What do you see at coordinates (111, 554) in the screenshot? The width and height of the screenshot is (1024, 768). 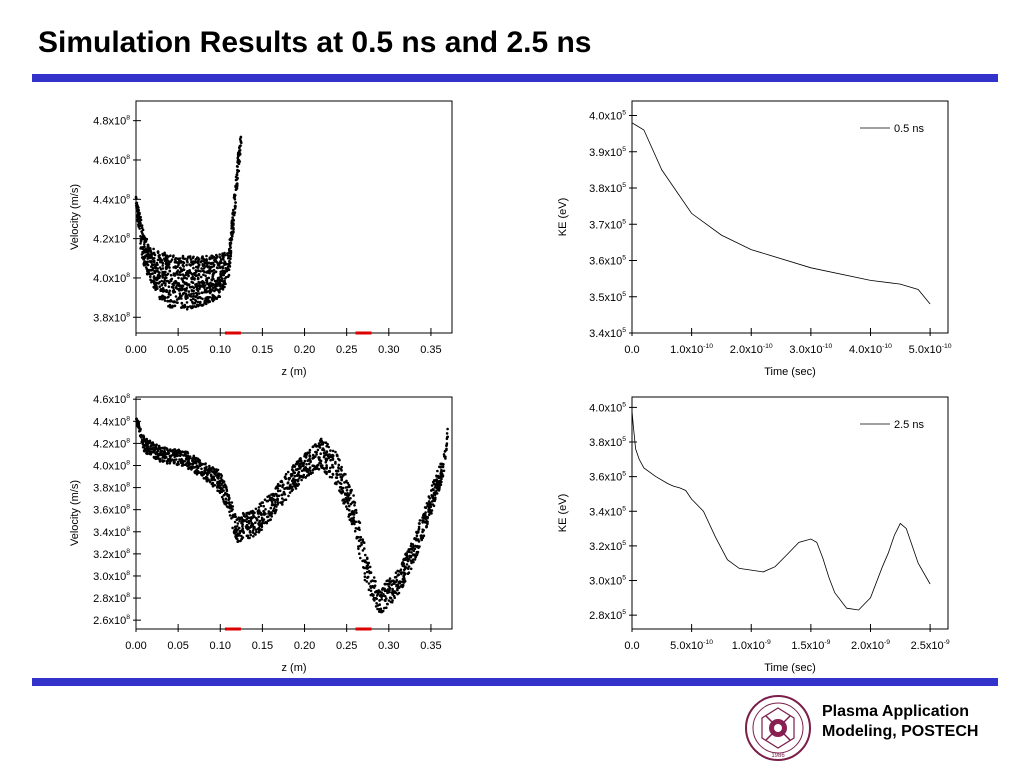 I see `y-tick-label: 3.2x108` at bounding box center [111, 554].